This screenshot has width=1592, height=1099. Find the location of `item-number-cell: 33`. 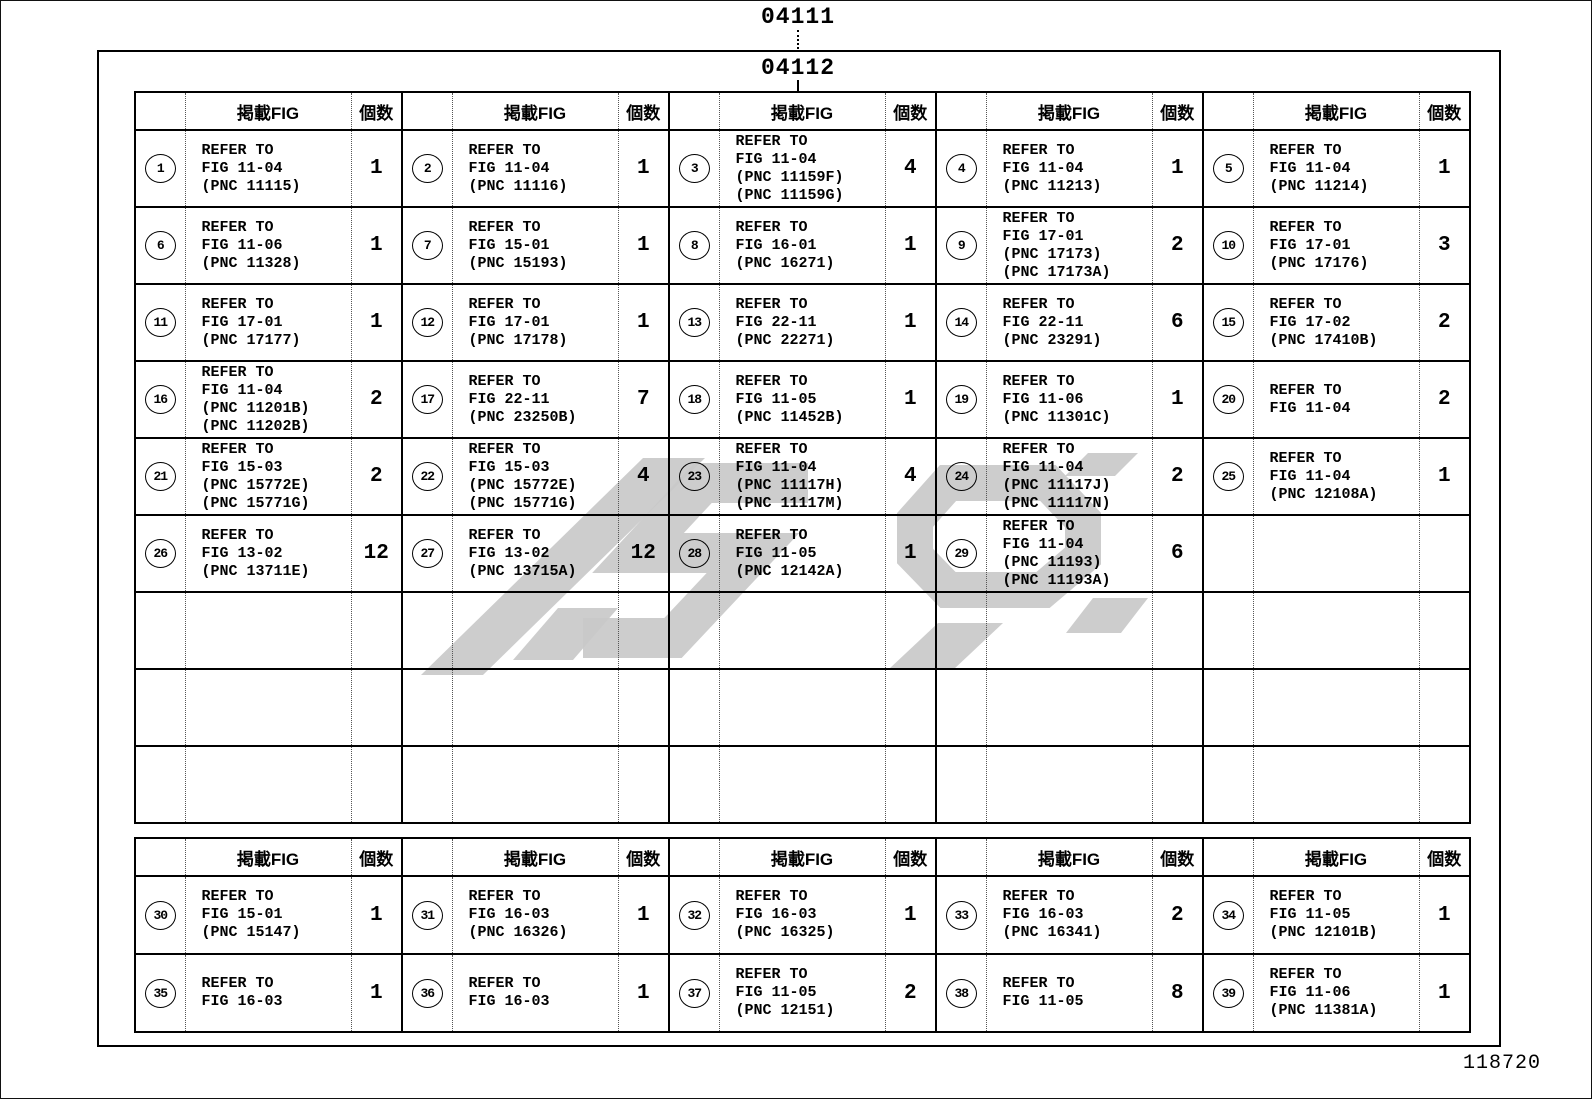

item-number-cell: 33 is located at coordinates (960, 915).